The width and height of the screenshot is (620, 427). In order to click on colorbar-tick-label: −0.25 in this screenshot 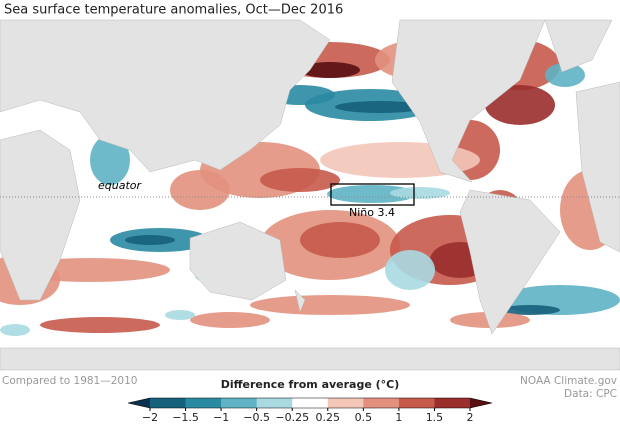, I will do `click(292, 417)`.